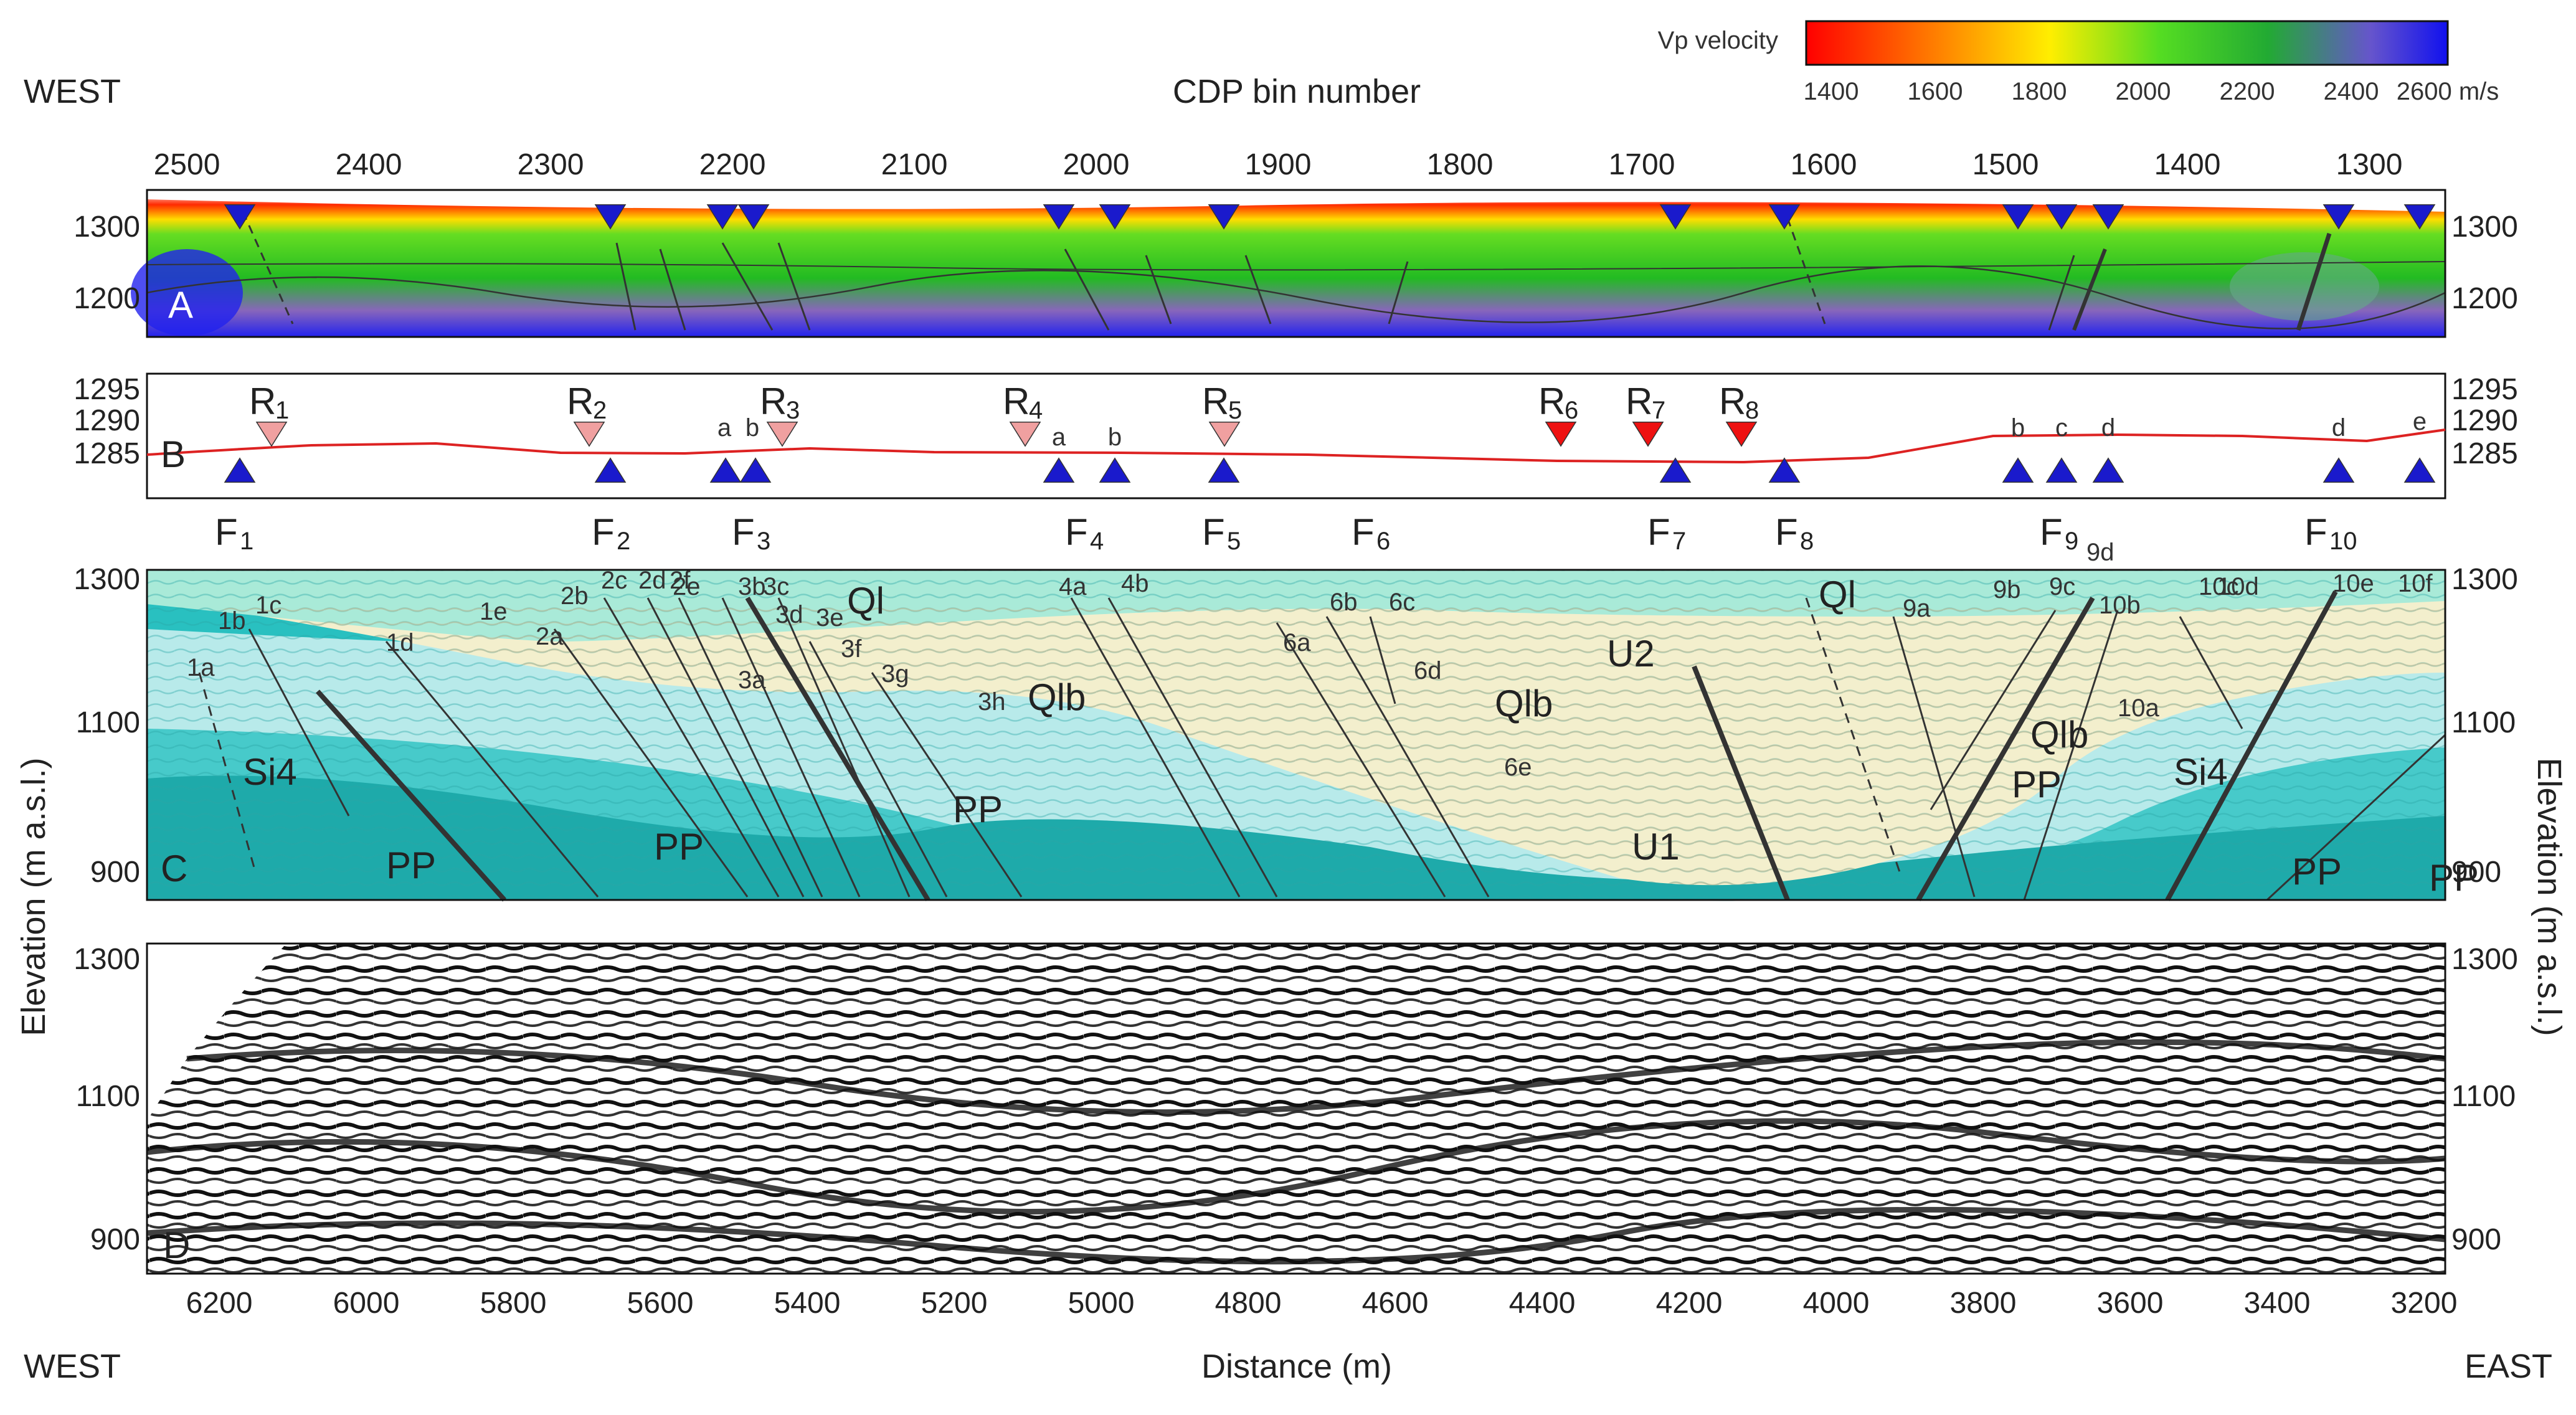  Describe the element at coordinates (2484, 453) in the screenshot. I see `panel-b-ytick-right: 1285` at that location.